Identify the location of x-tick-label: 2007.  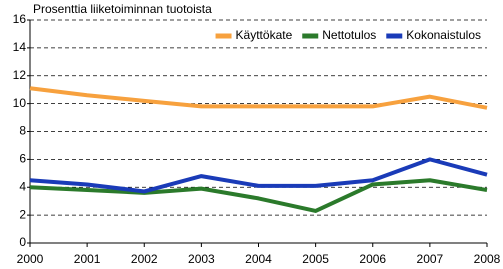
(430, 259).